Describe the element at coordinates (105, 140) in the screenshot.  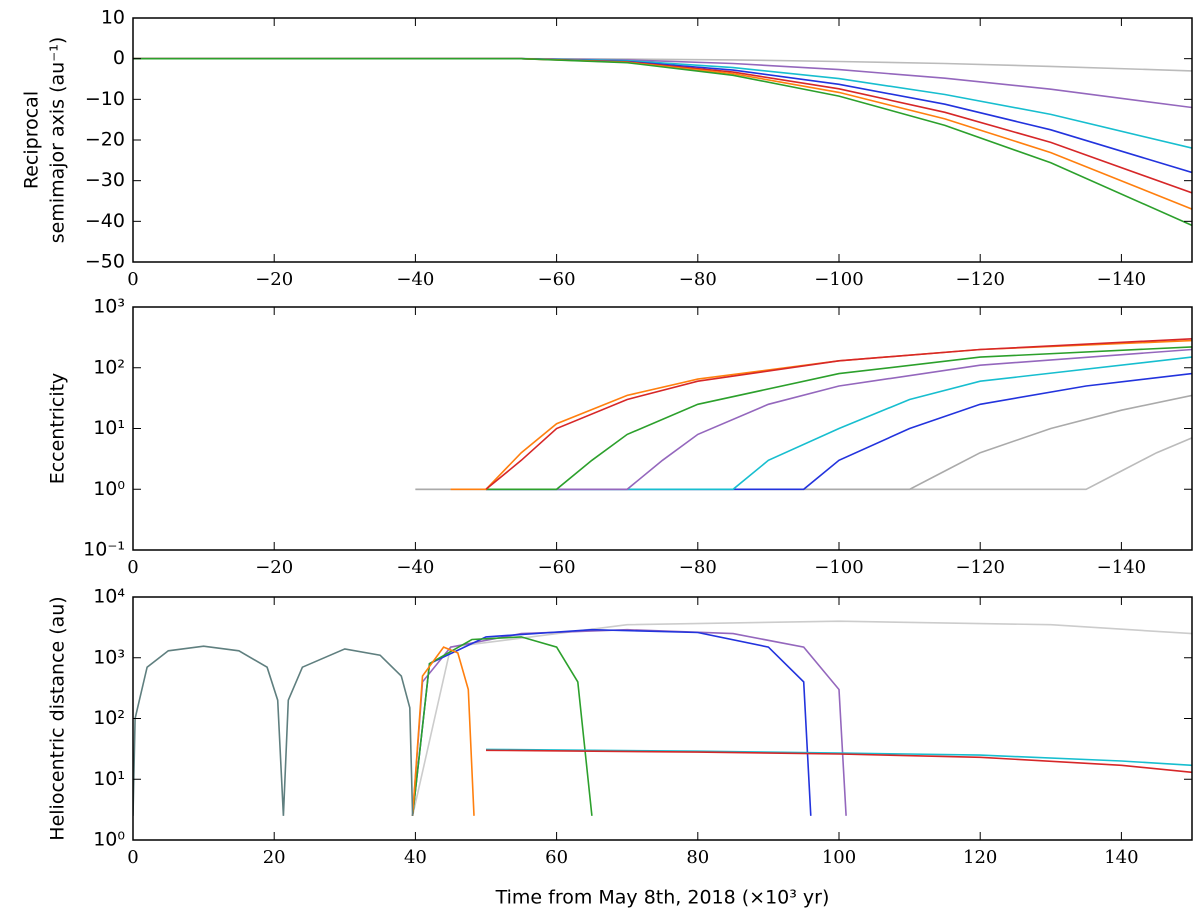
I see `y-tick-label: −20` at that location.